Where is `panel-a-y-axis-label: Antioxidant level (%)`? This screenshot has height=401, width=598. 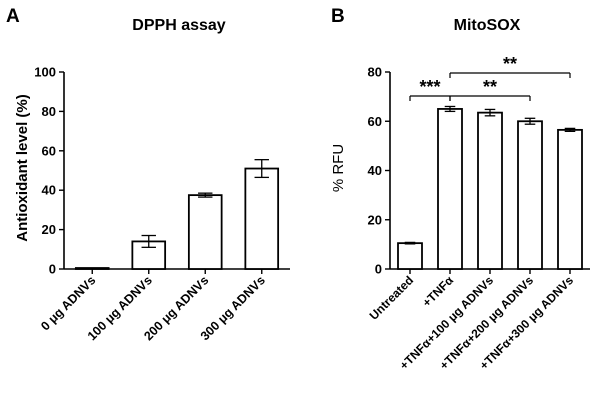
panel-a-y-axis-label: Antioxidant level (%) is located at coordinates (22, 168).